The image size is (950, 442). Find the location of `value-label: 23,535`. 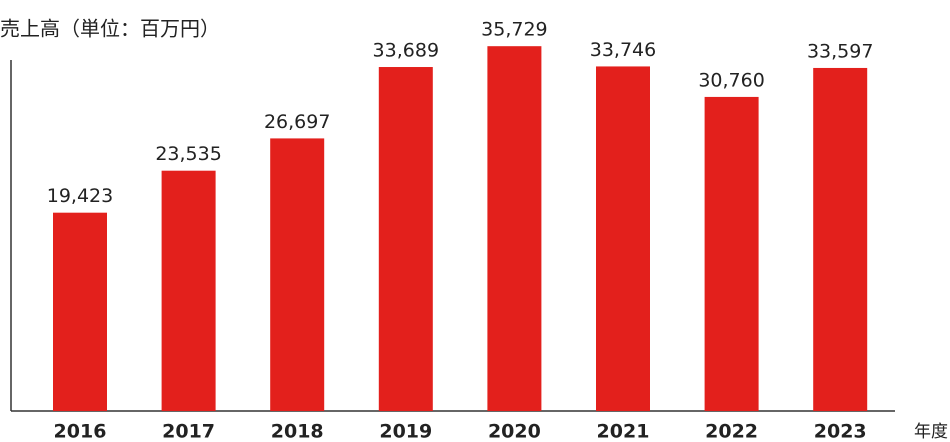

value-label: 23,535 is located at coordinates (188, 154).